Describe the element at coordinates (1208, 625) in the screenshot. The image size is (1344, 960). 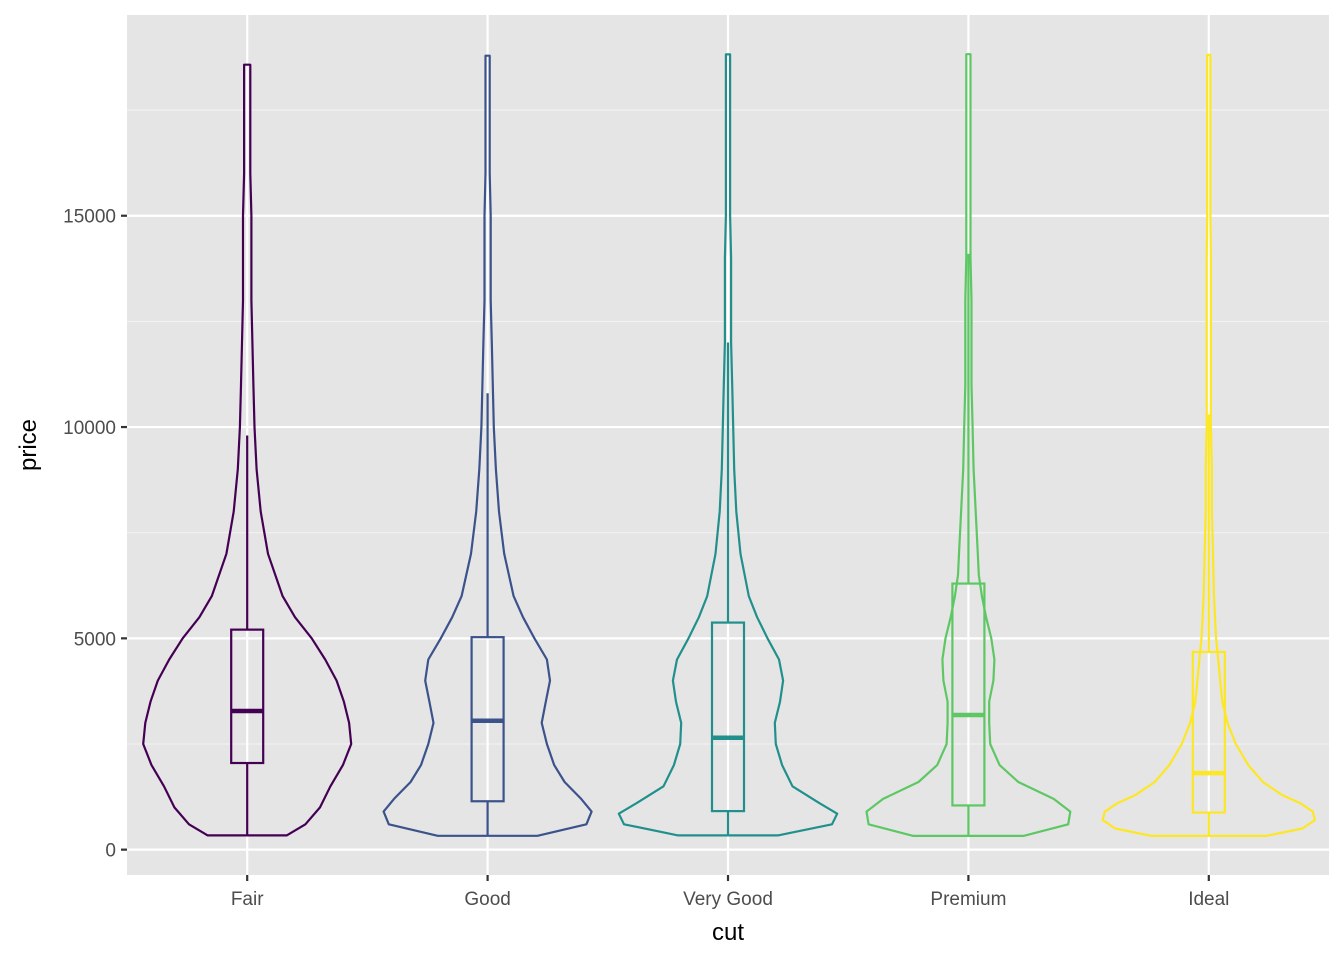
I see `boxplot-ideal` at that location.